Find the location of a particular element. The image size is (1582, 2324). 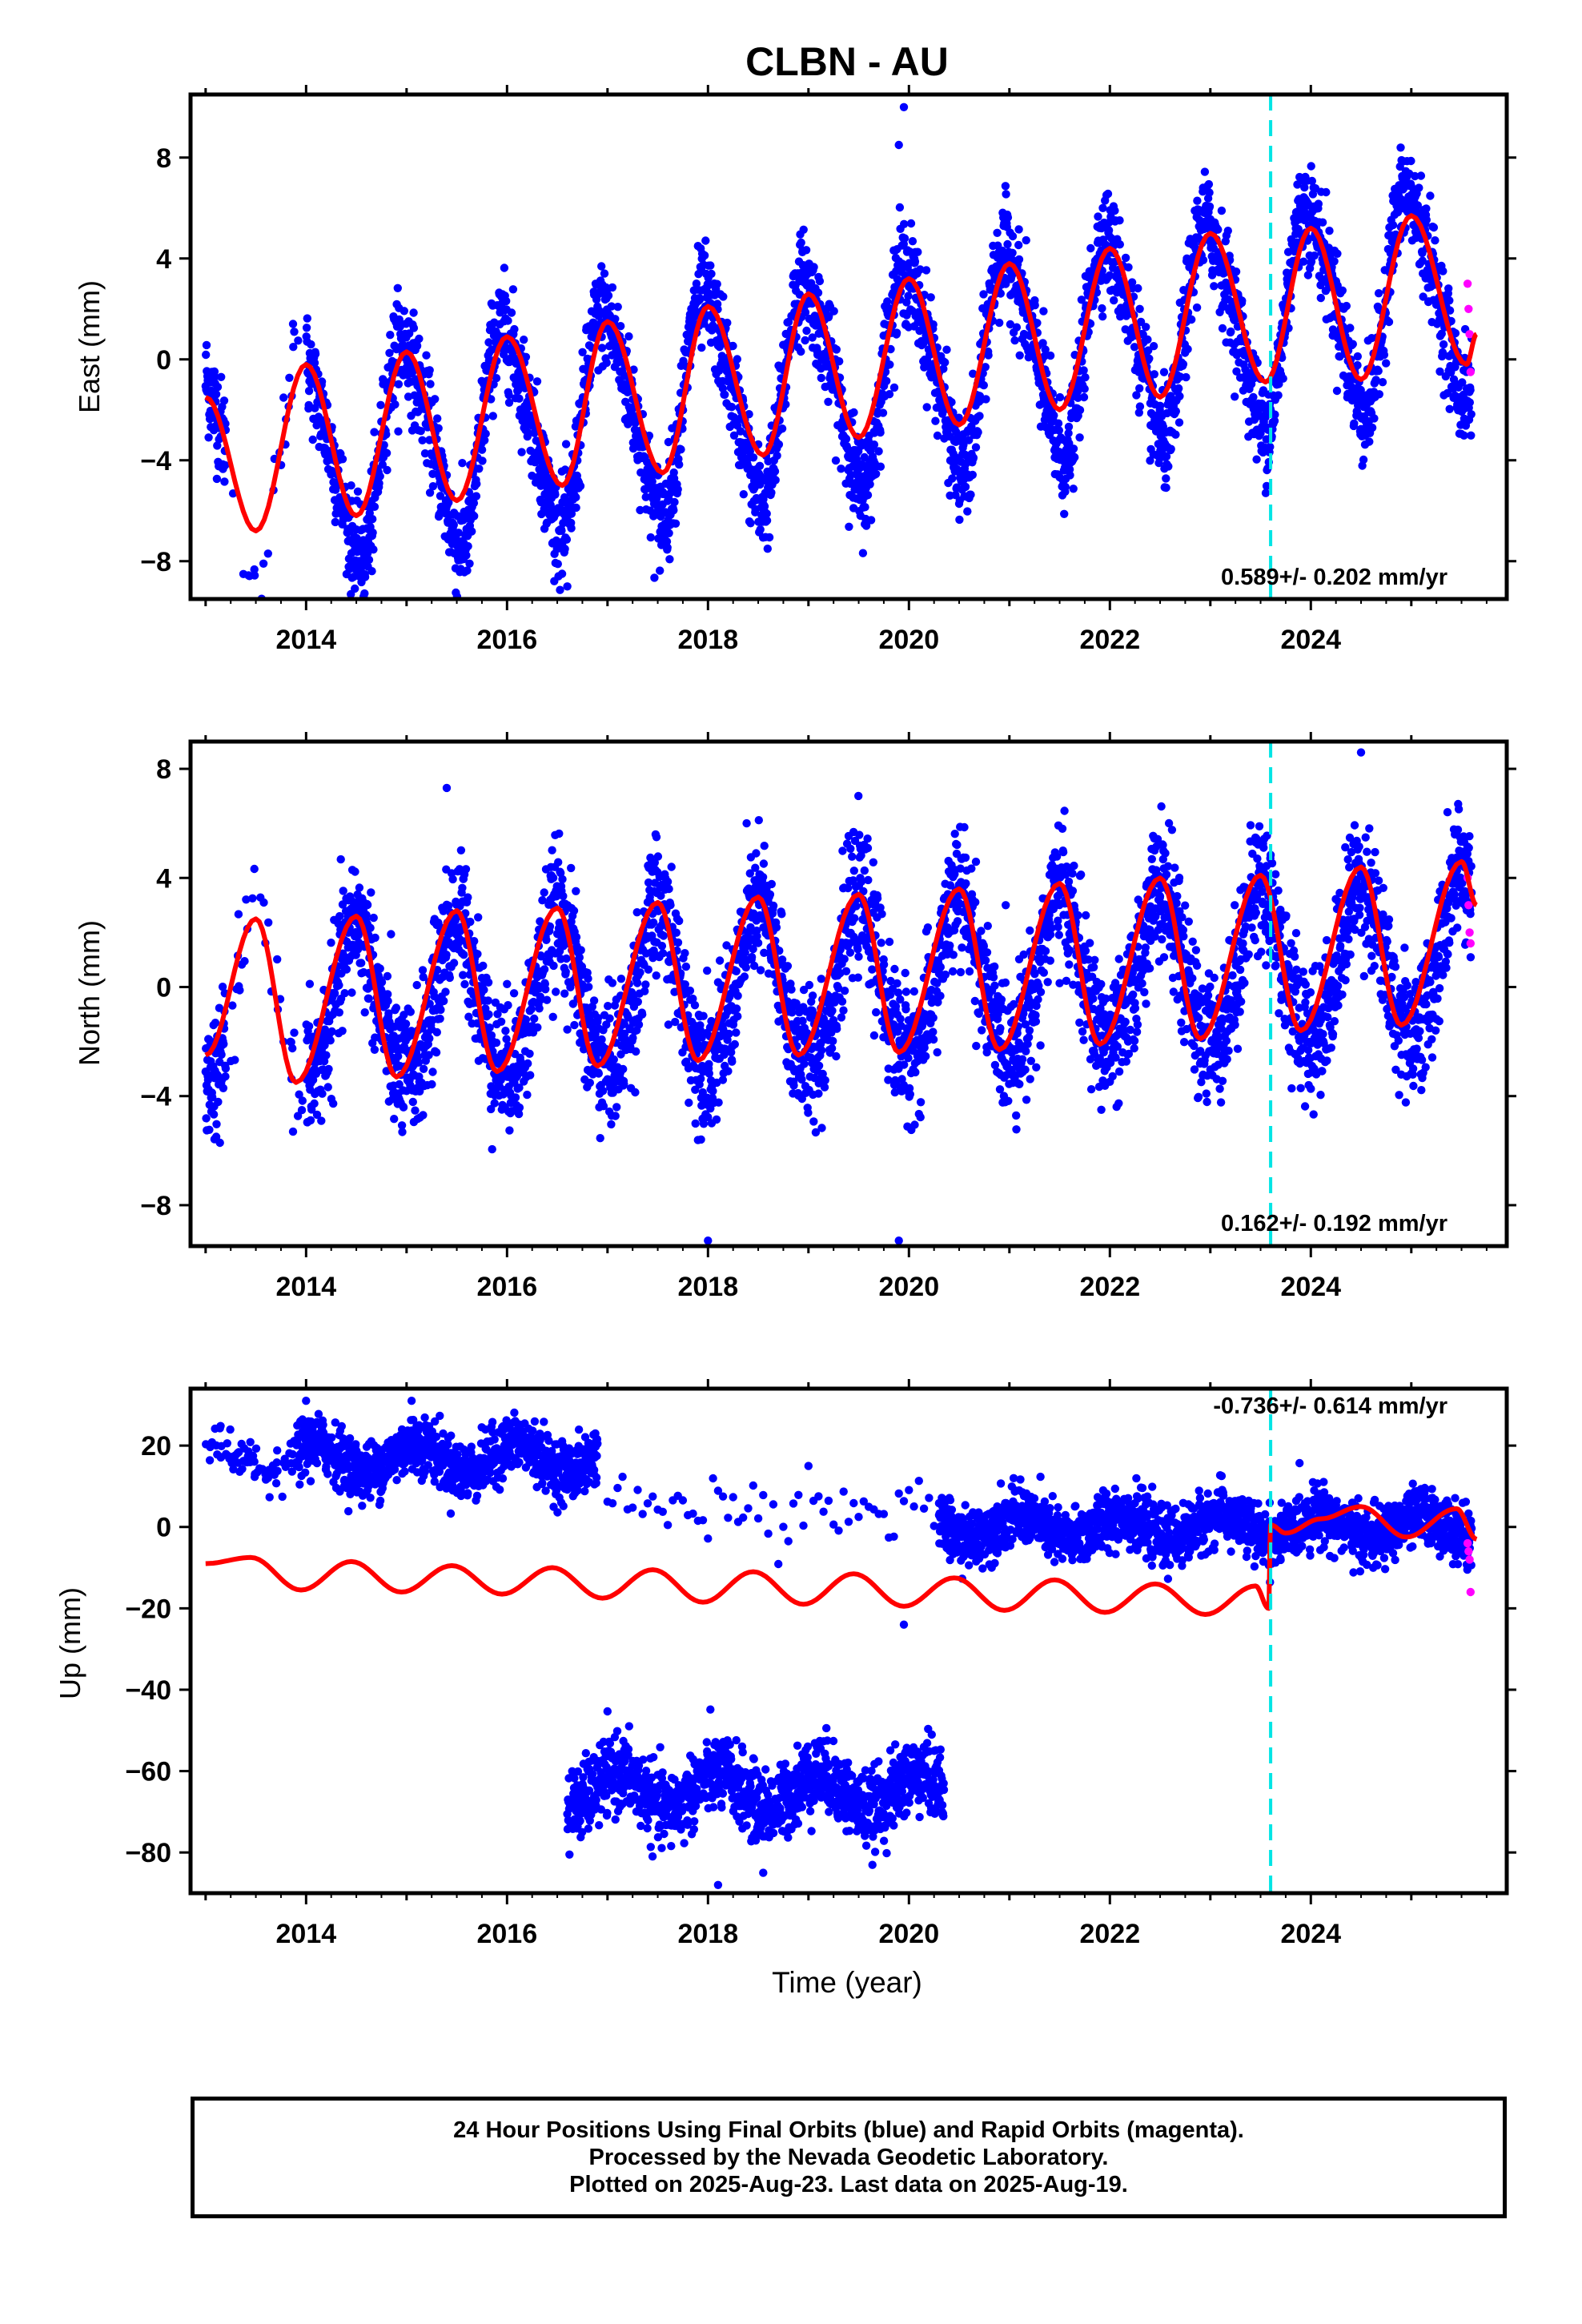

y-tick-label: 4 is located at coordinates (164, 259).